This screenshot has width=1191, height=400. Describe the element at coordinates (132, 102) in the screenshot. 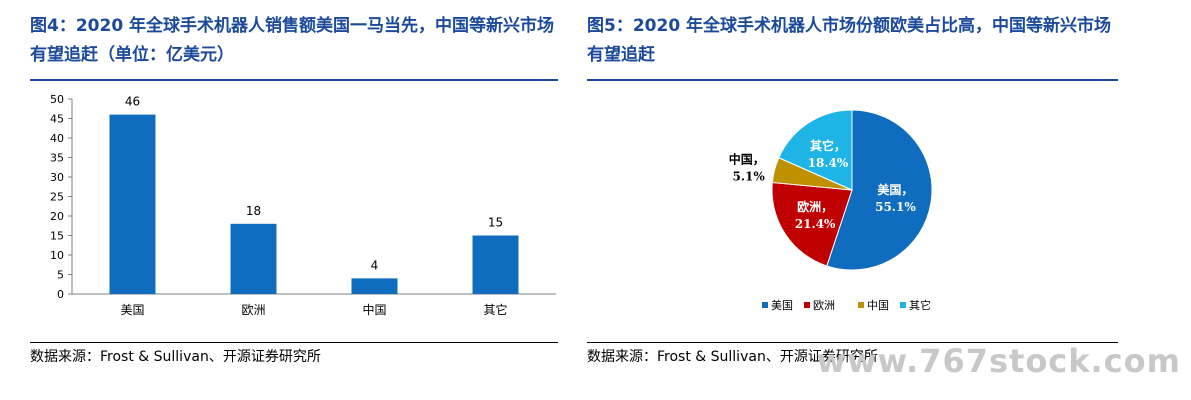

I see `bar-data-label: 46` at that location.